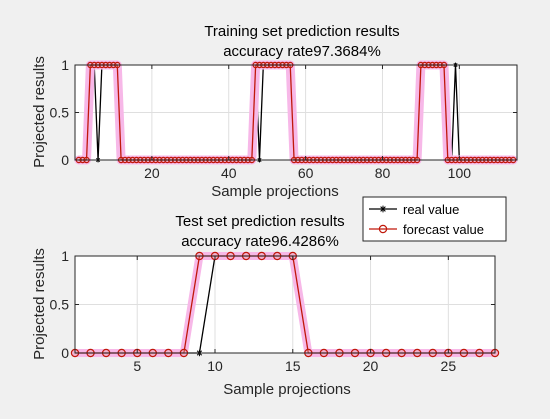 The image size is (550, 419). What do you see at coordinates (260, 241) in the screenshot?
I see `test-chart-subtitle: accuracy rate96.4286%` at bounding box center [260, 241].